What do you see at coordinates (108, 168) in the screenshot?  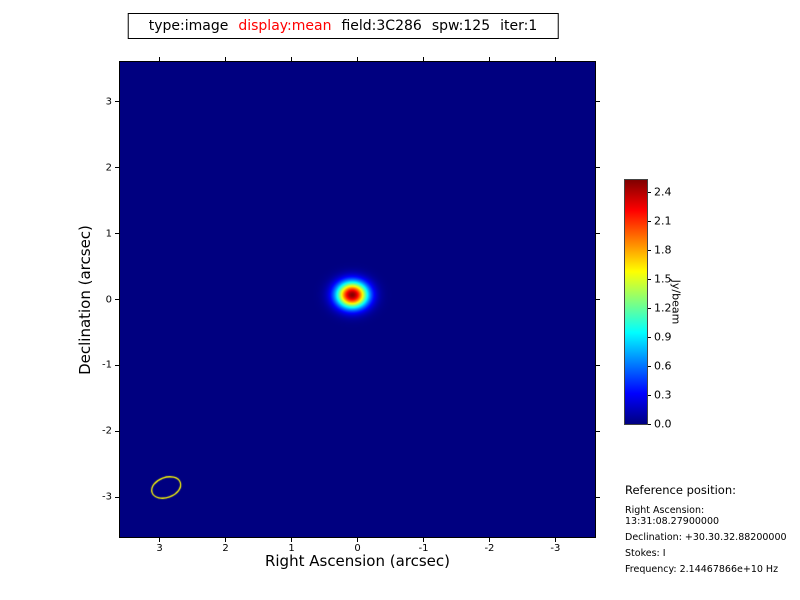 I see `y-tick-label: 2` at bounding box center [108, 168].